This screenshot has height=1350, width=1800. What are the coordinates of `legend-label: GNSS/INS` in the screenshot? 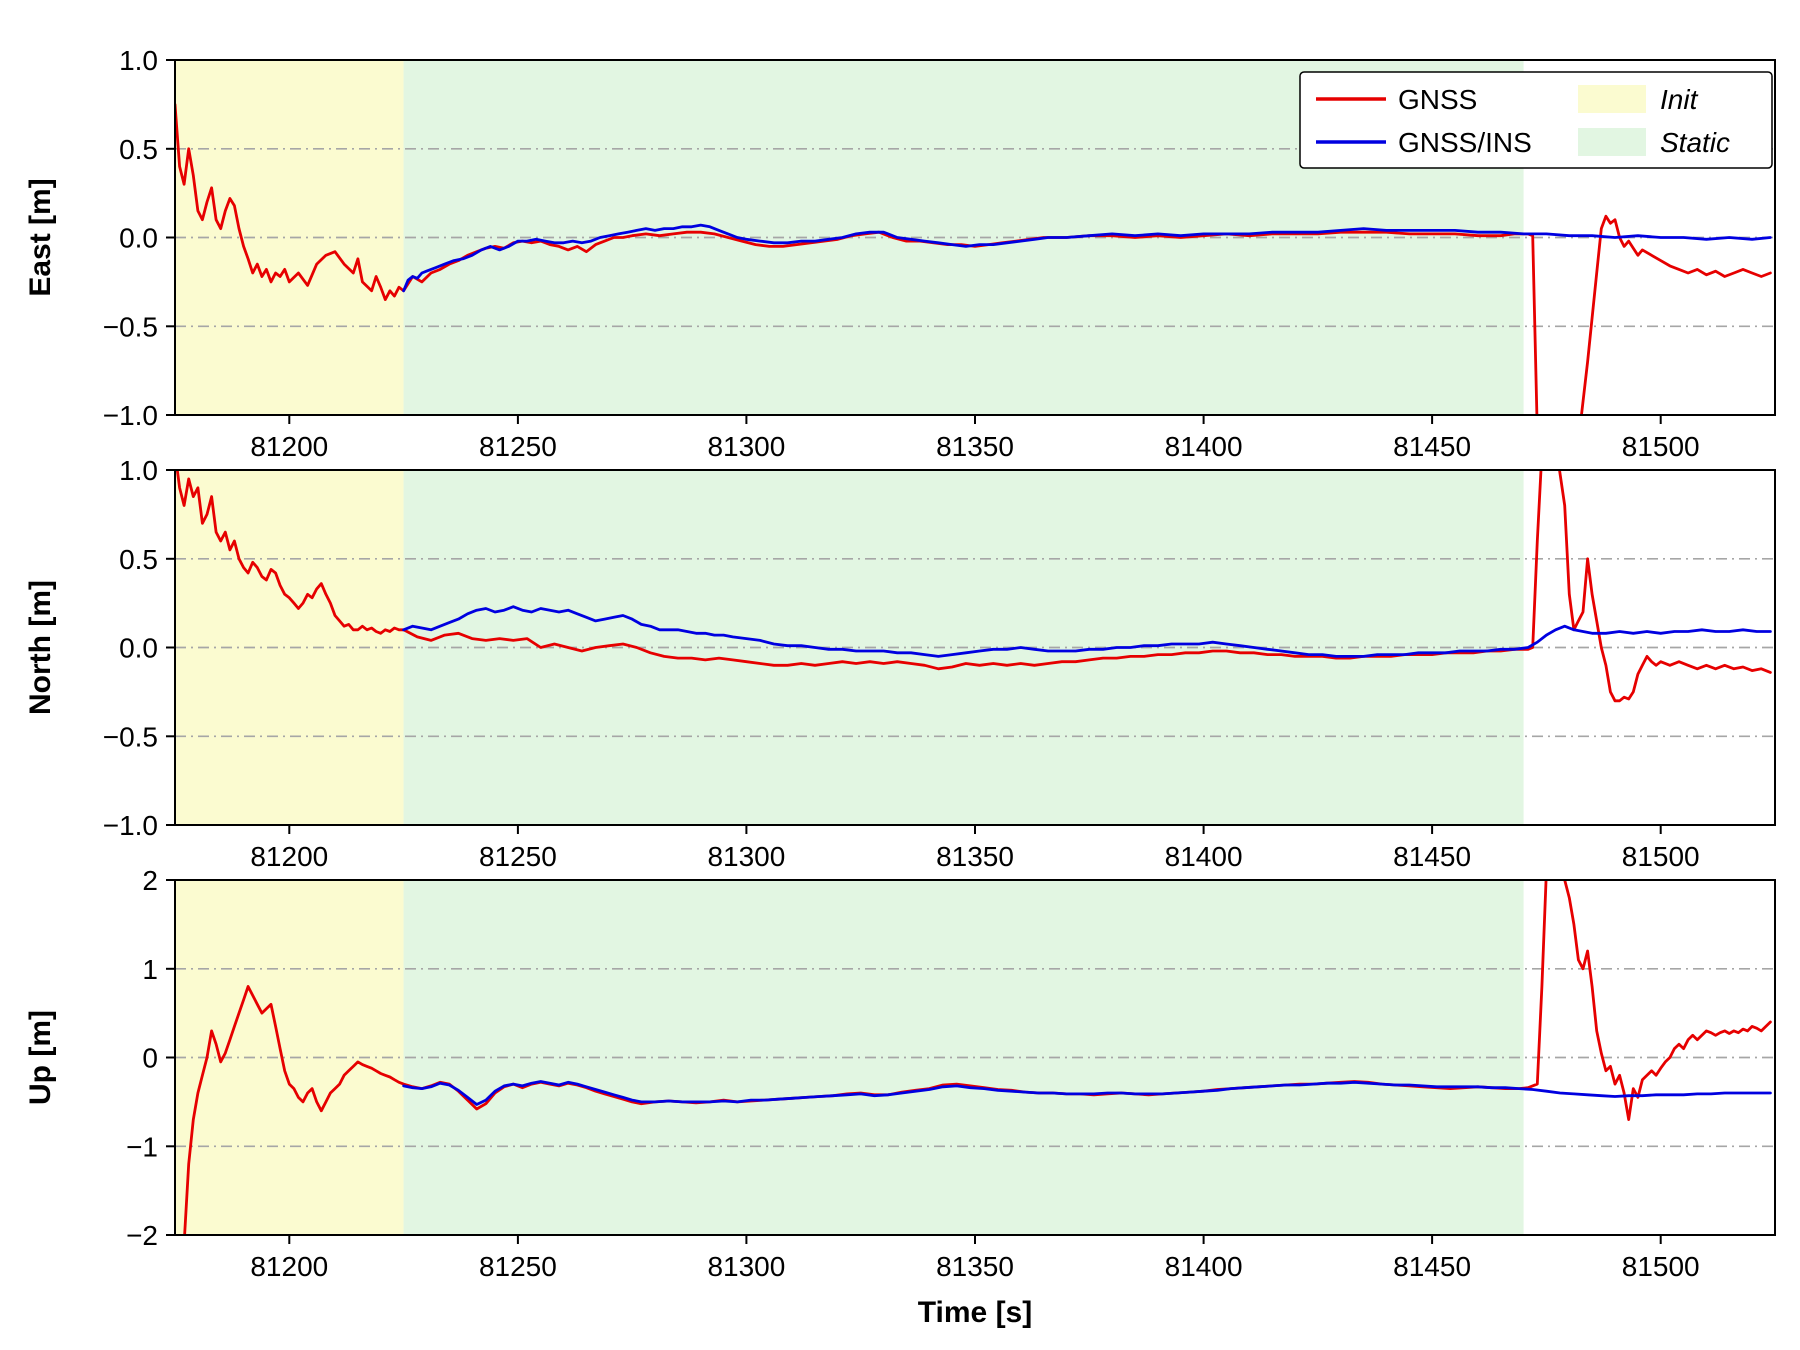 It's located at (1465, 142).